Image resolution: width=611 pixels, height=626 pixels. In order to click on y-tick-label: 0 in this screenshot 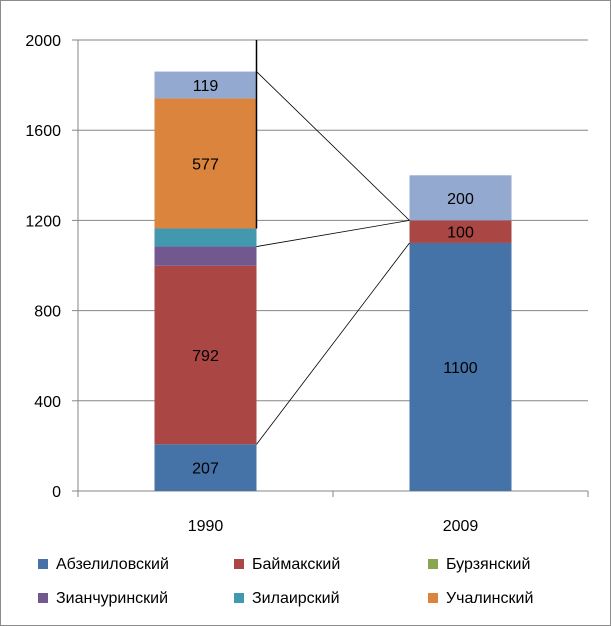, I will do `click(56, 492)`.